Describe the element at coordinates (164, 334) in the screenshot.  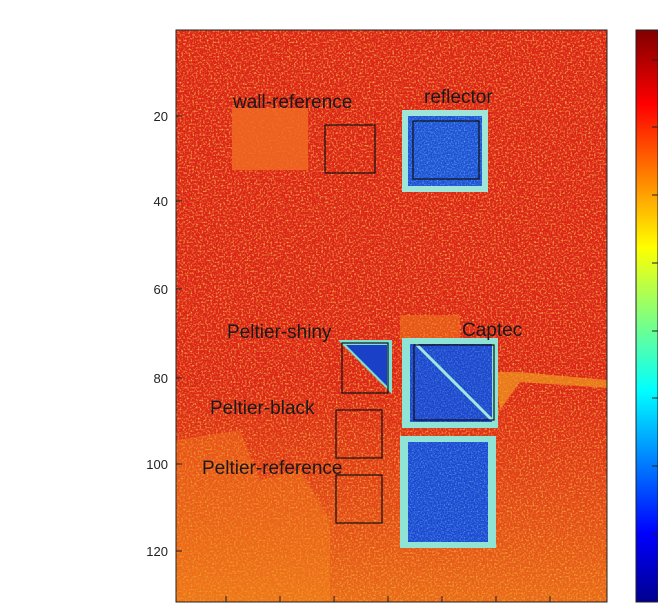
I see `y-axis: 20 40 60 80 100 120` at that location.